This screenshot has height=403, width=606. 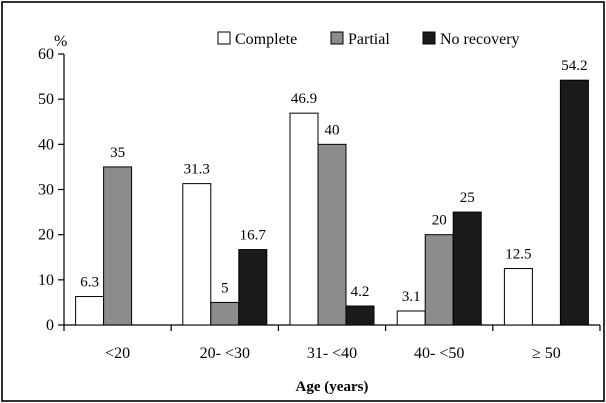 I want to click on x-category-label: <20, so click(x=117, y=353).